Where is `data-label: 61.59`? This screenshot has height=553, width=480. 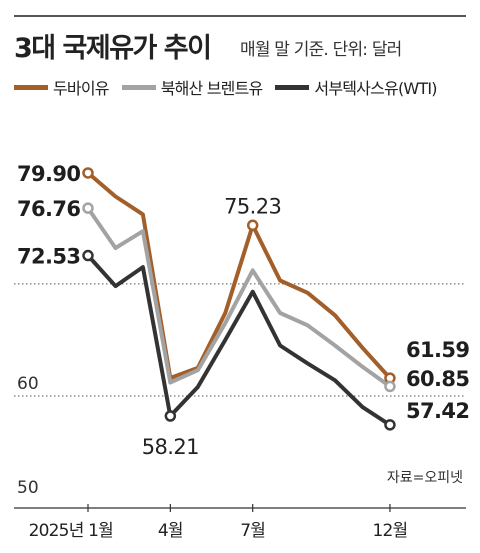 data-label: 61.59 is located at coordinates (437, 350).